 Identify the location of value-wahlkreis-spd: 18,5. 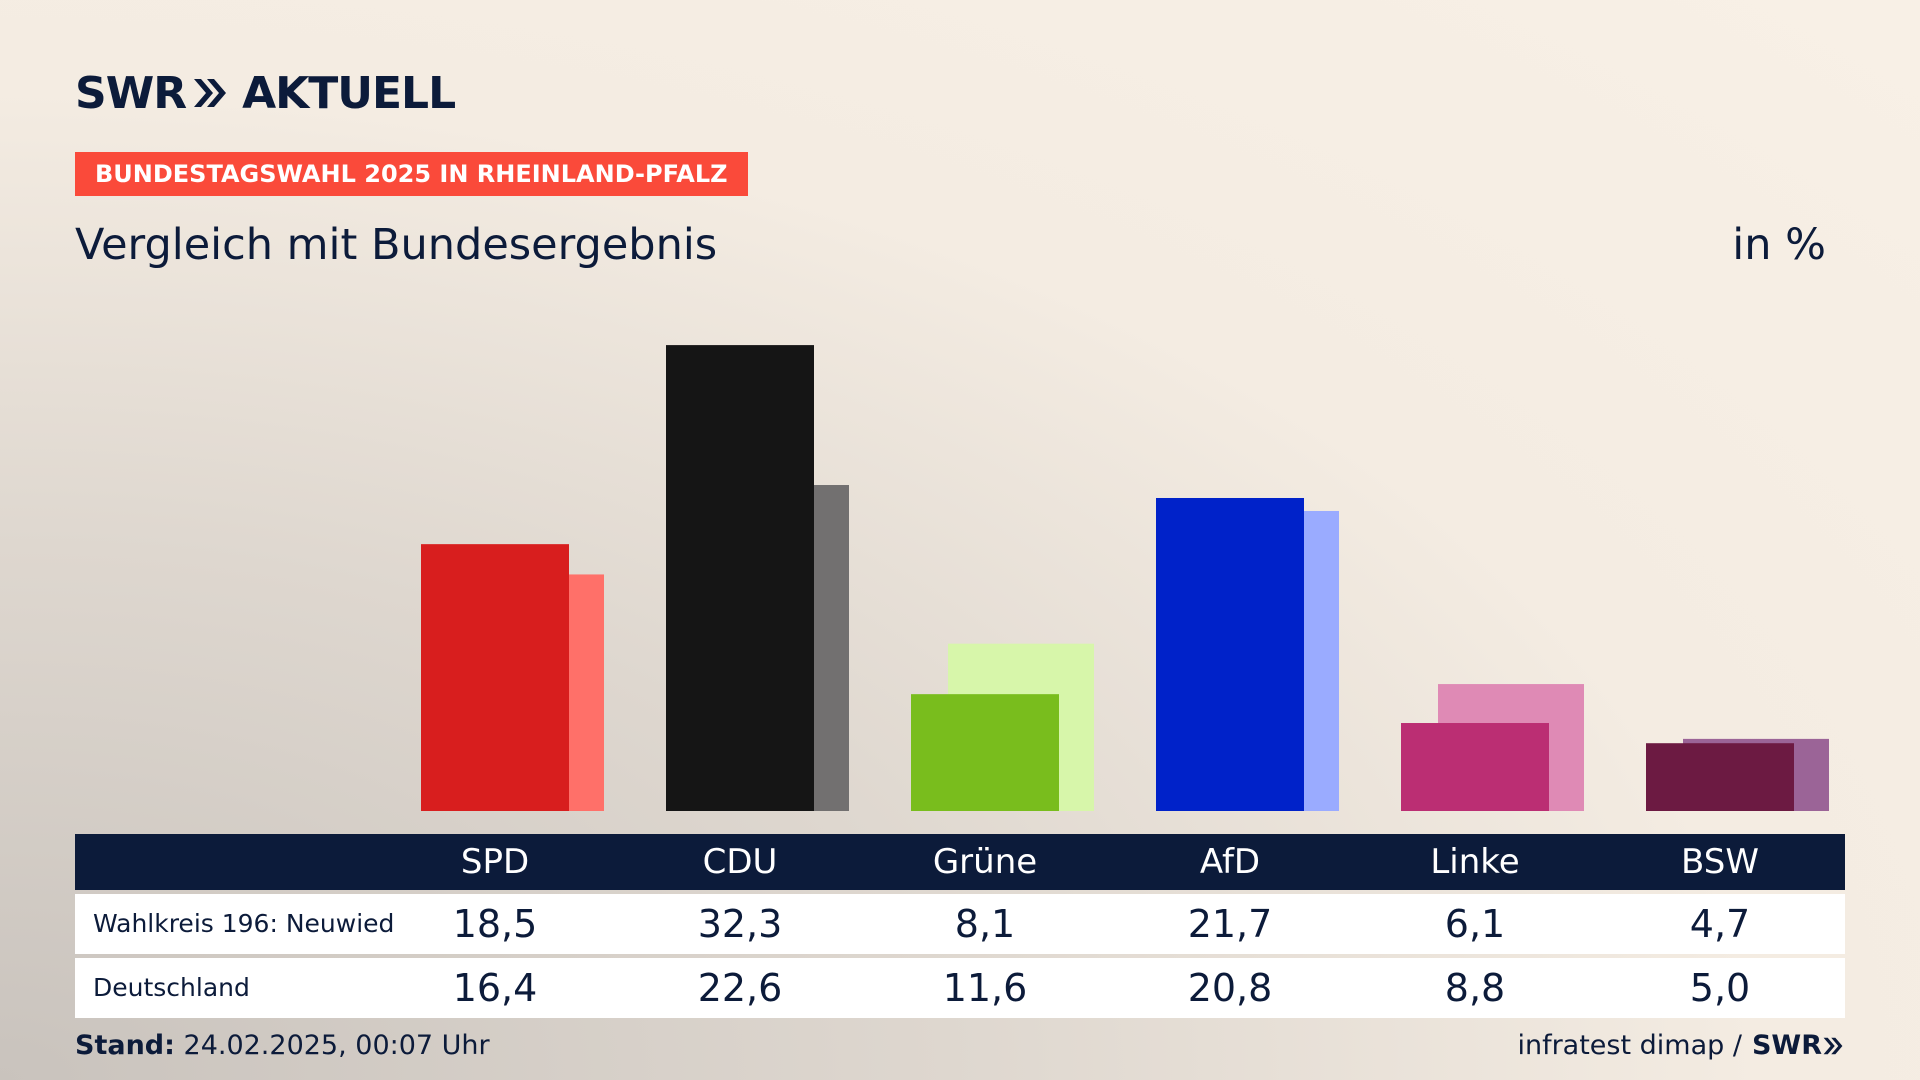
(495, 924).